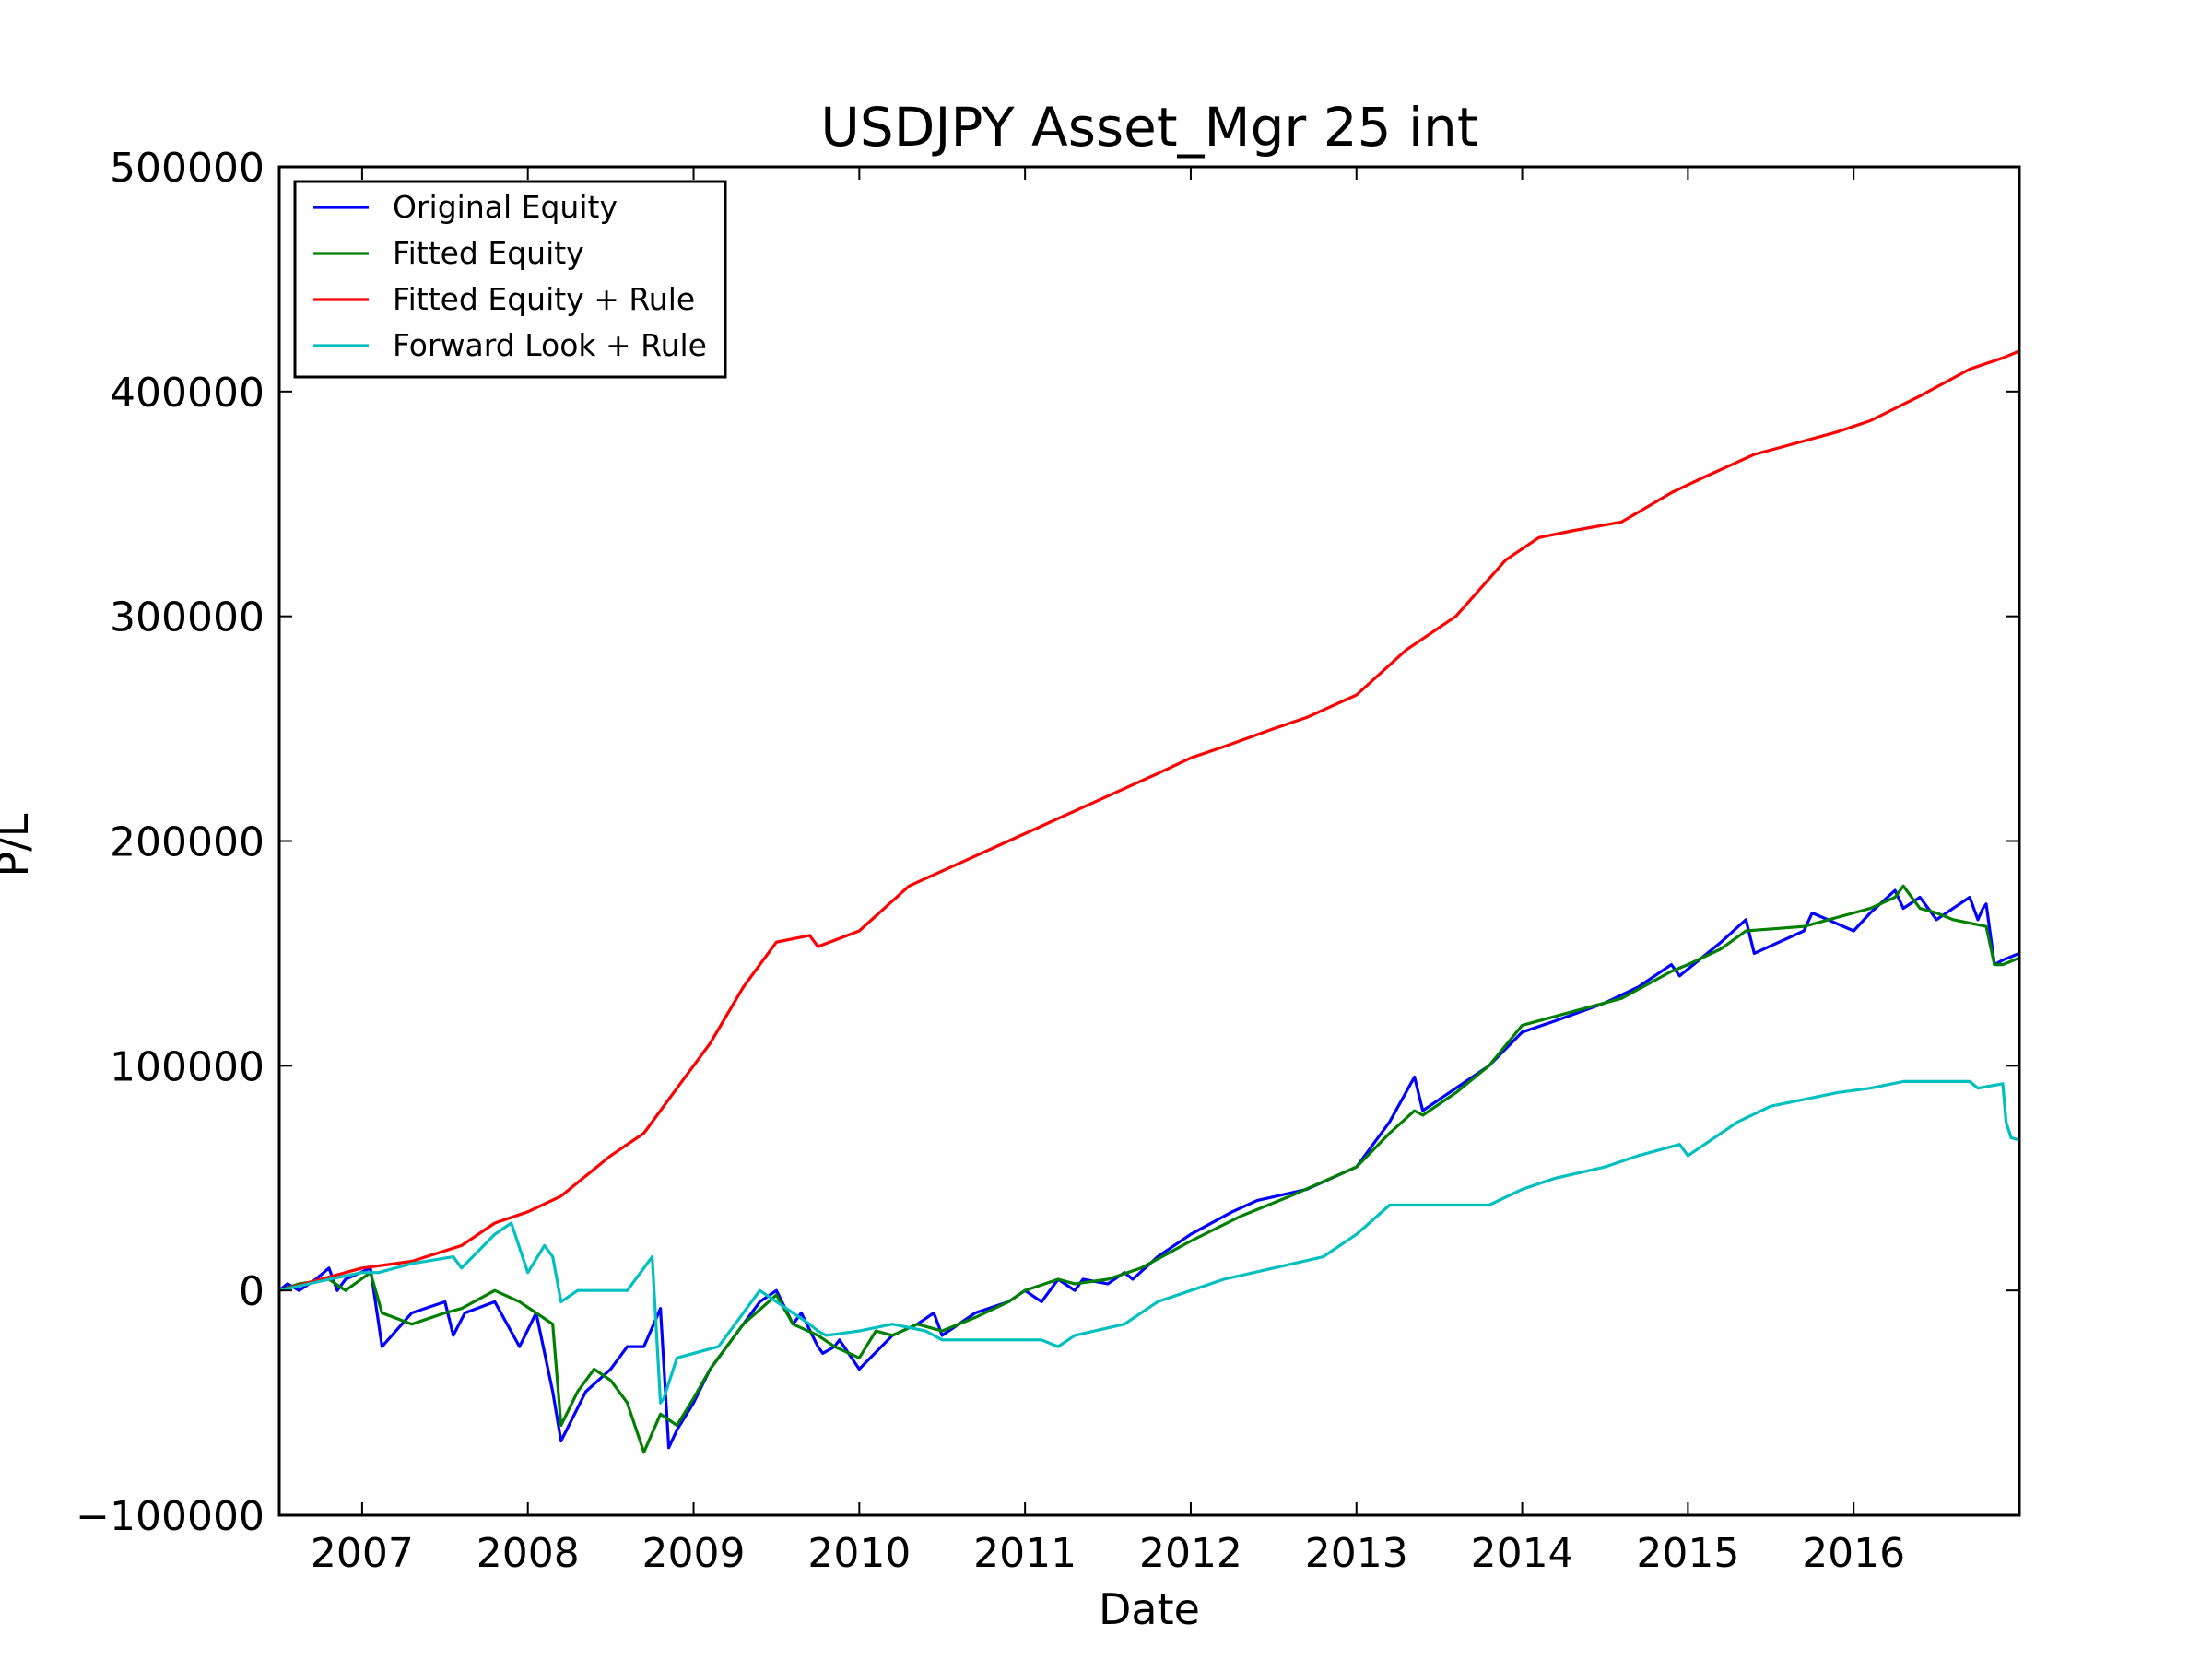 This screenshot has width=2212, height=1659. Describe the element at coordinates (505, 207) in the screenshot. I see `legend-label: Original Equity` at that location.